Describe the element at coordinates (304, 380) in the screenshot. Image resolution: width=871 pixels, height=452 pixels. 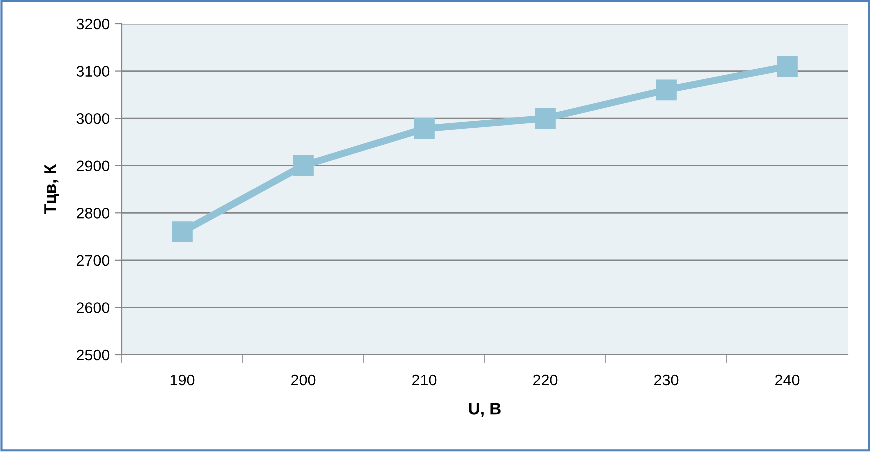
I see `x-tick-label: 200` at that location.